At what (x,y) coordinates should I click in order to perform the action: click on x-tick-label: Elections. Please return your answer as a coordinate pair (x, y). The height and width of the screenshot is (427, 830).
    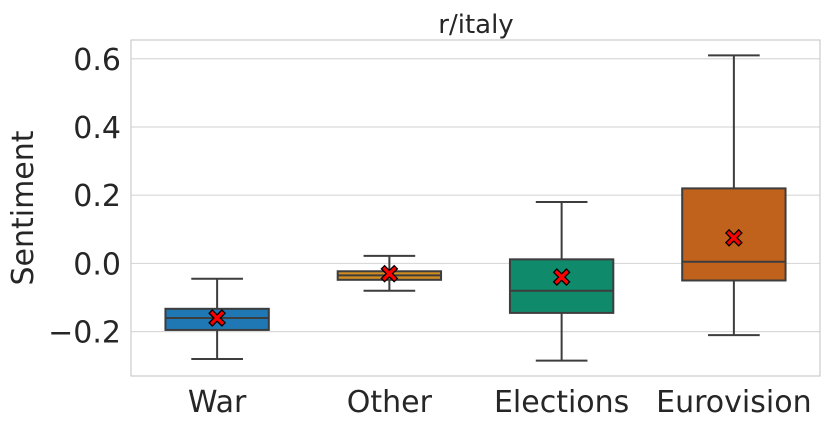
    Looking at the image, I should click on (561, 402).